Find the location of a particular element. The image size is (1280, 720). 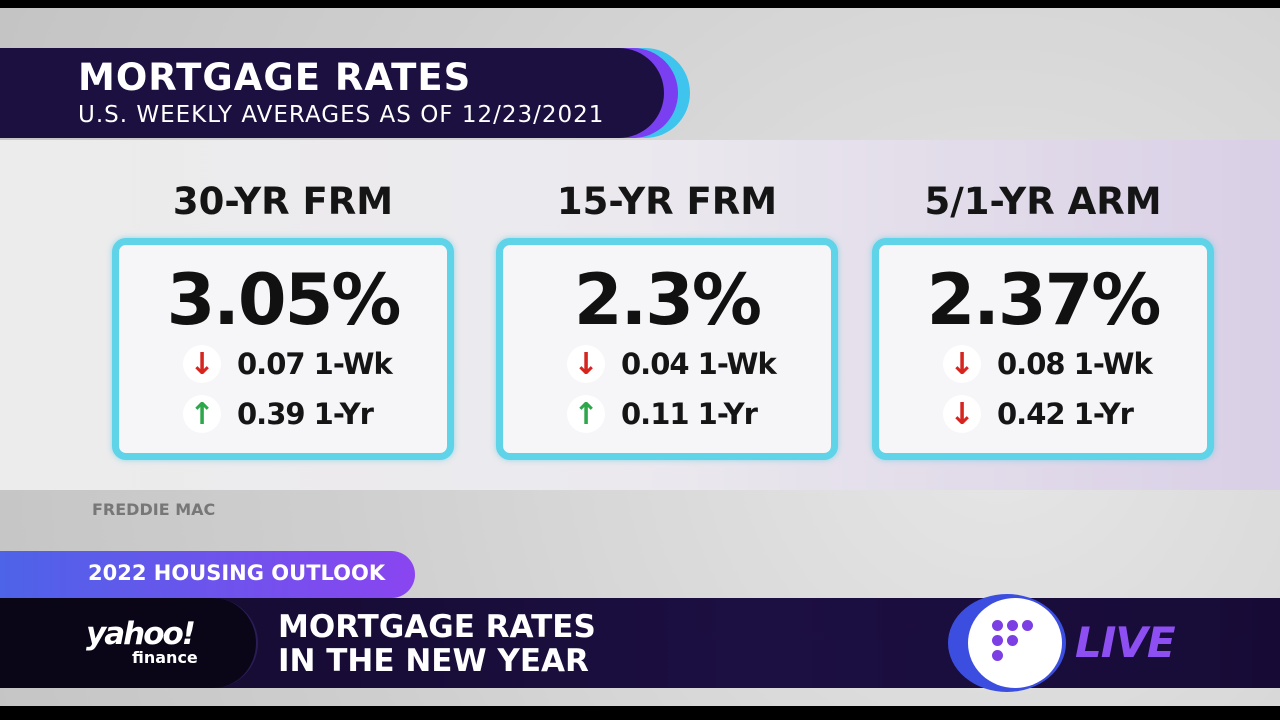

source-label: FREDDIE MAC is located at coordinates (154, 509).